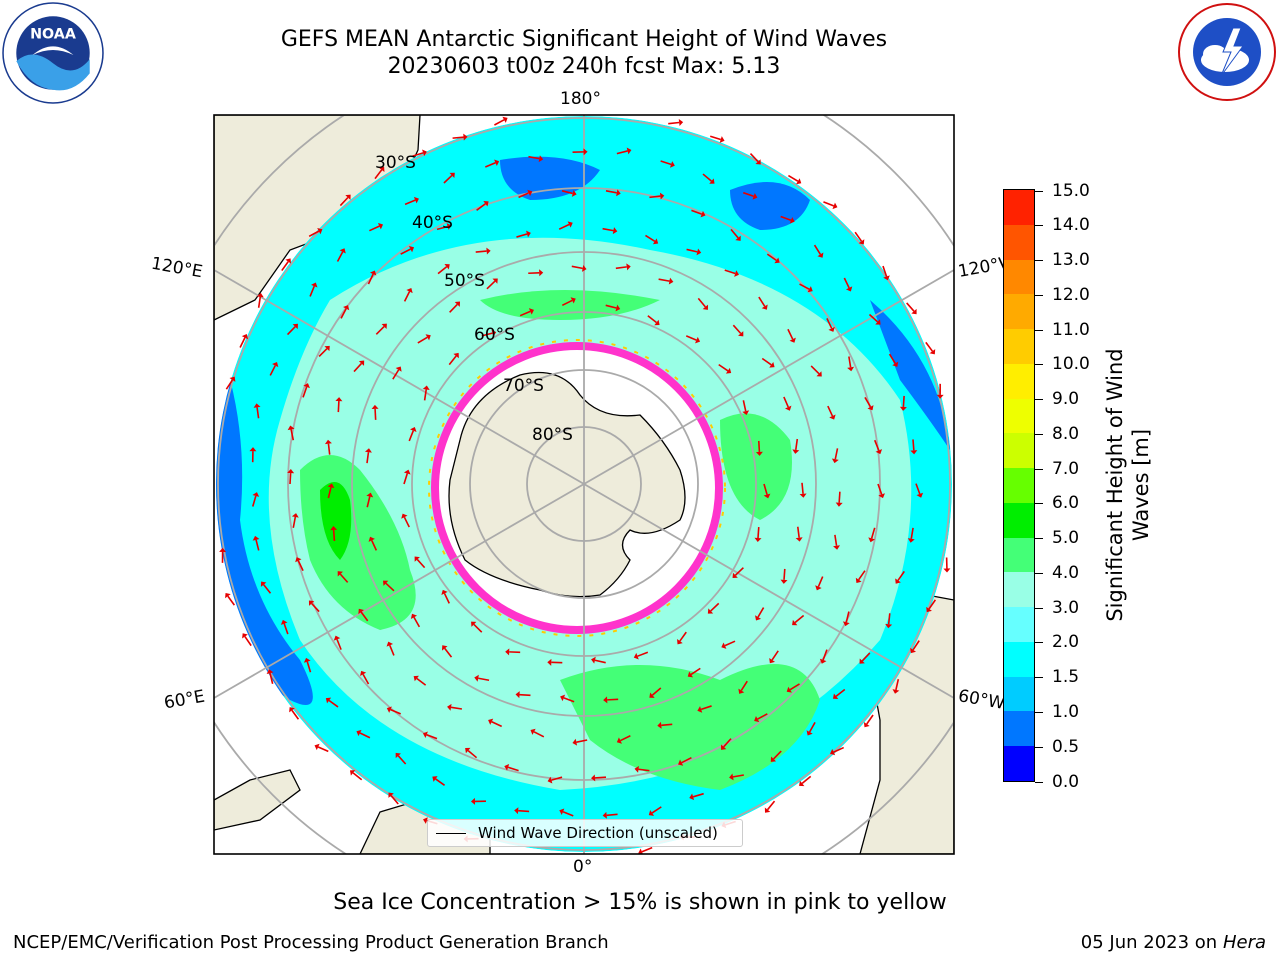 The image size is (1280, 960). I want to click on colorbar-tick-label: 14.0, so click(1071, 225).